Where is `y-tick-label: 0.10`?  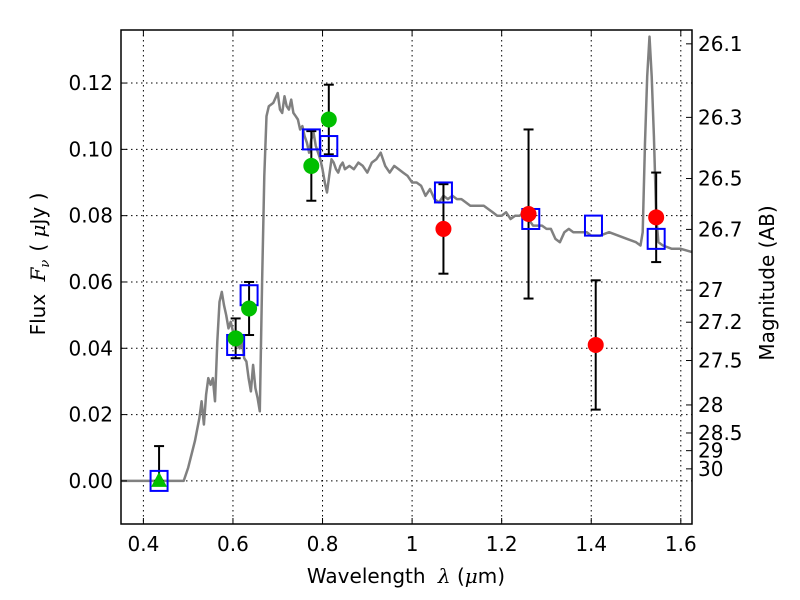
y-tick-label: 0.10 is located at coordinates (90, 149).